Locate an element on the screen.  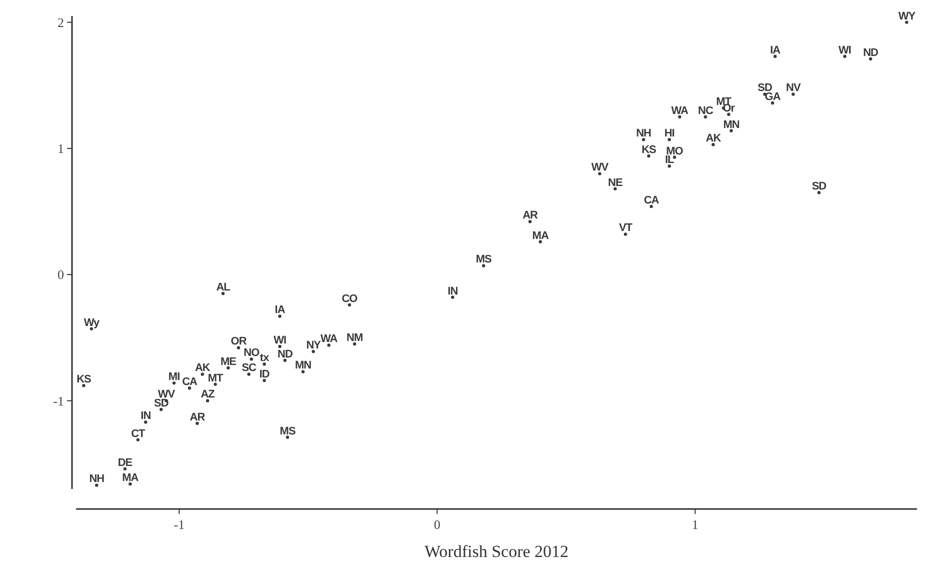
data-label: AZ is located at coordinates (208, 394).